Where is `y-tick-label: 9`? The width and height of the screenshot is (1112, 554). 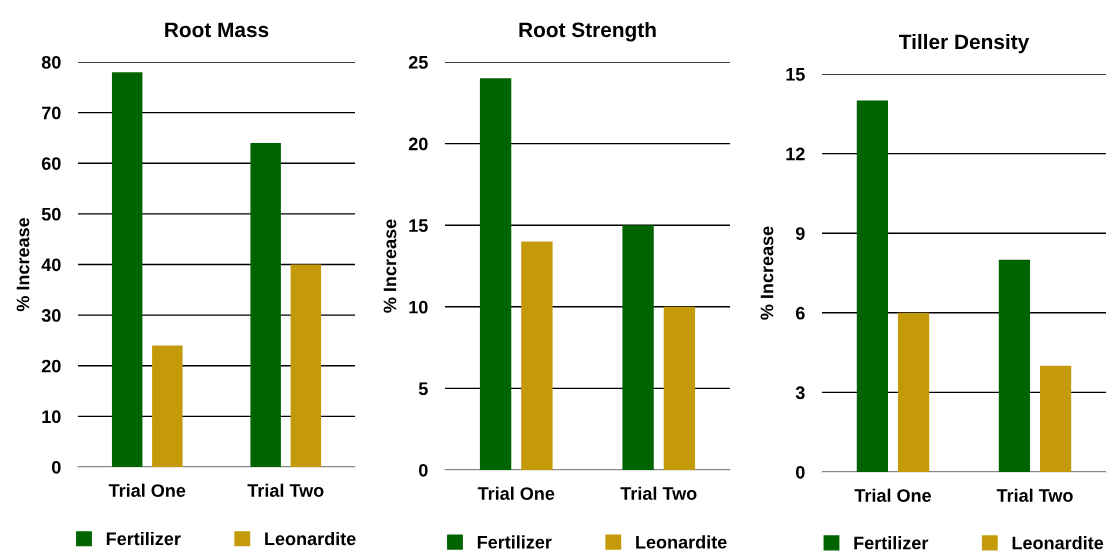
y-tick-label: 9 is located at coordinates (800, 233).